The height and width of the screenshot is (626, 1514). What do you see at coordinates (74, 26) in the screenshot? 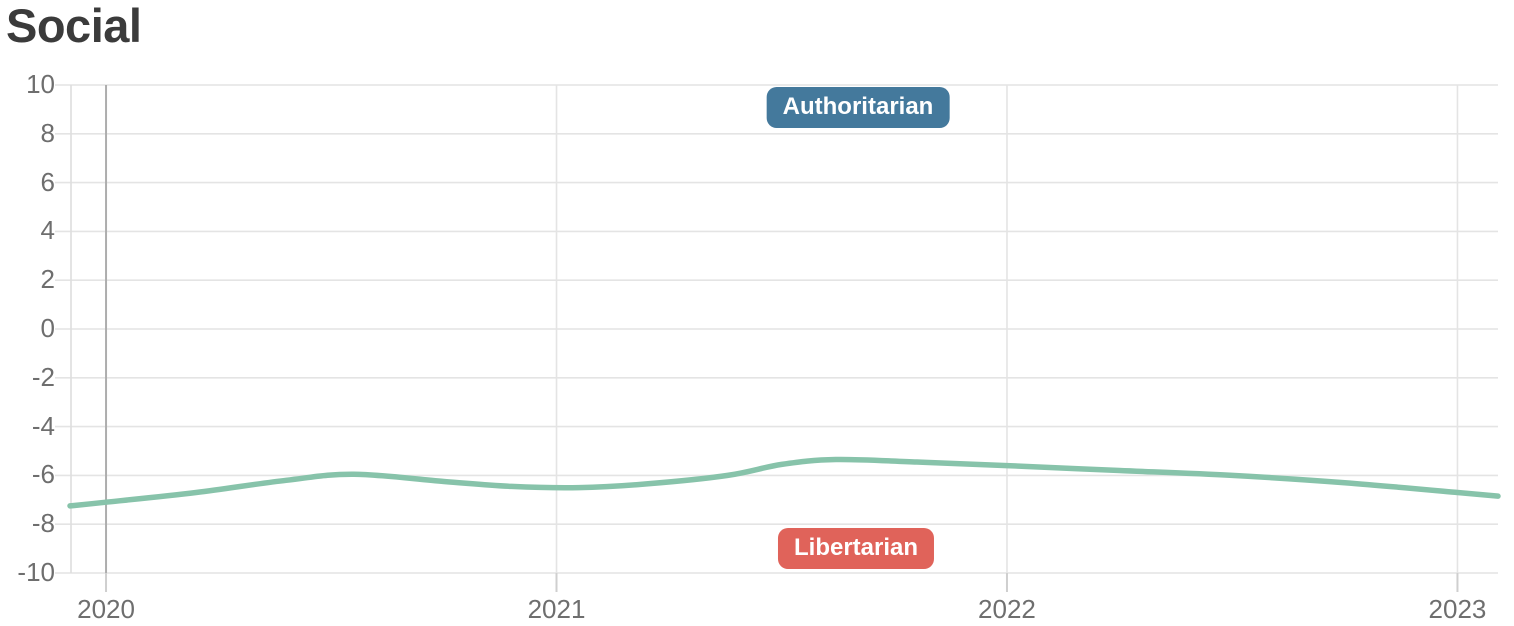
I see `page-title: Social` at bounding box center [74, 26].